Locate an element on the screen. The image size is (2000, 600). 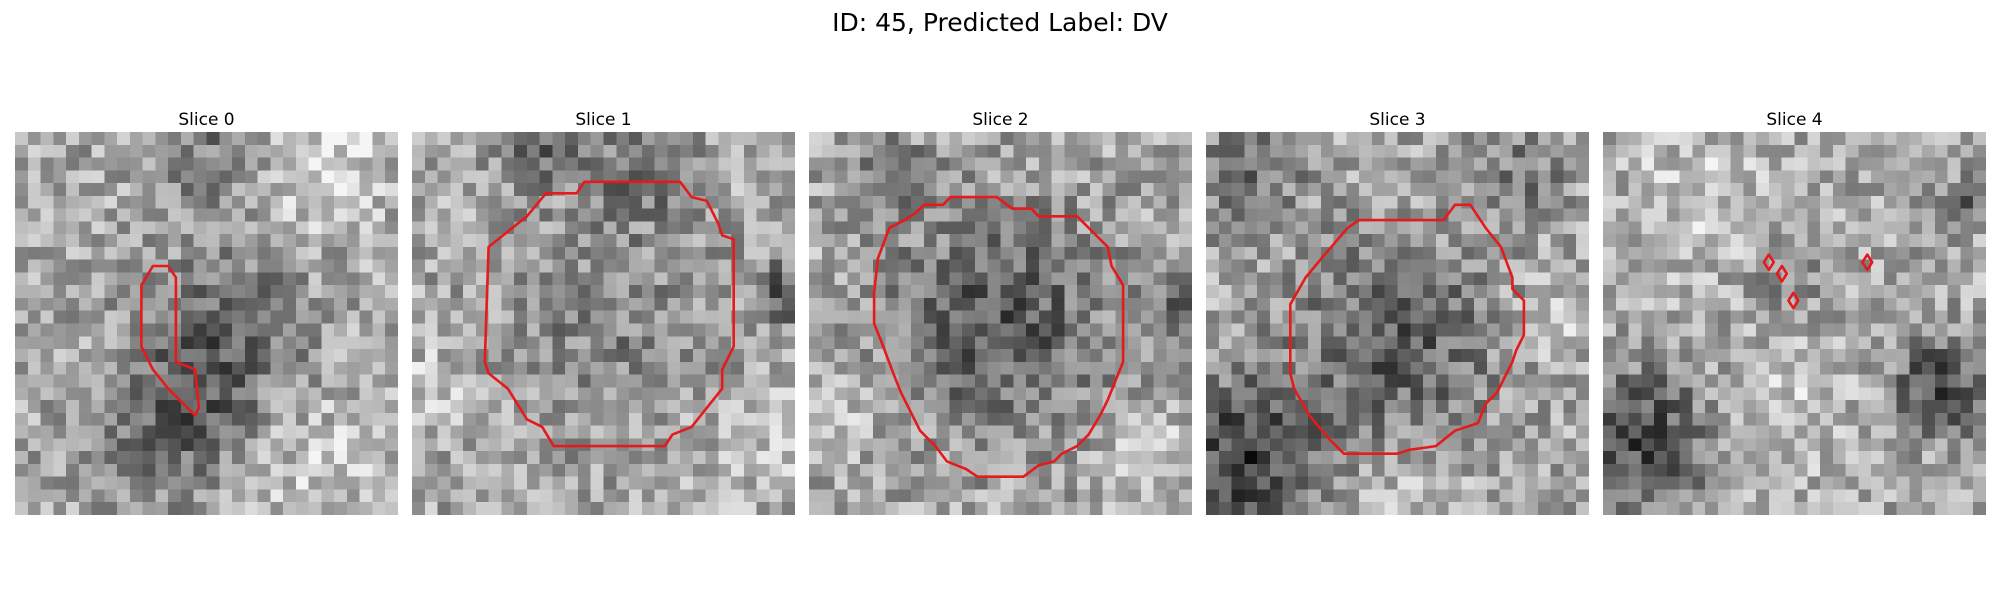
slice-title: Slice 0 is located at coordinates (206, 120).